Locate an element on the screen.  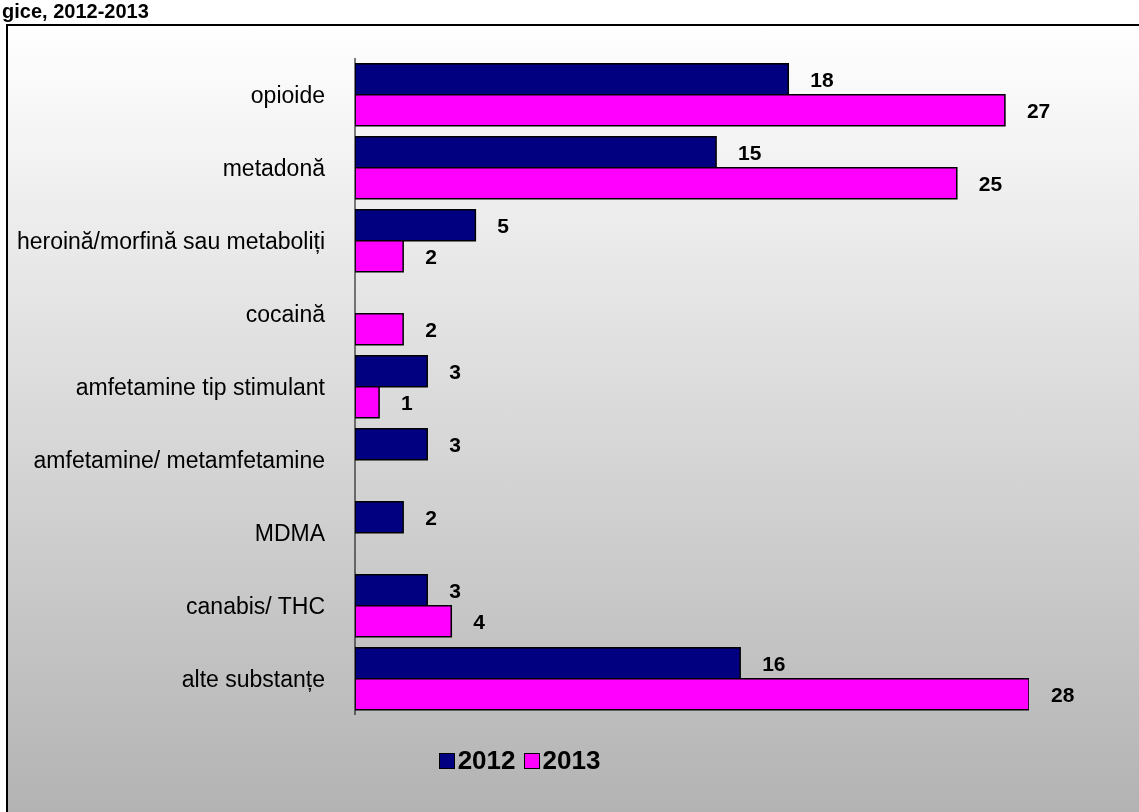
y-tick-label: opioide is located at coordinates (287, 94).